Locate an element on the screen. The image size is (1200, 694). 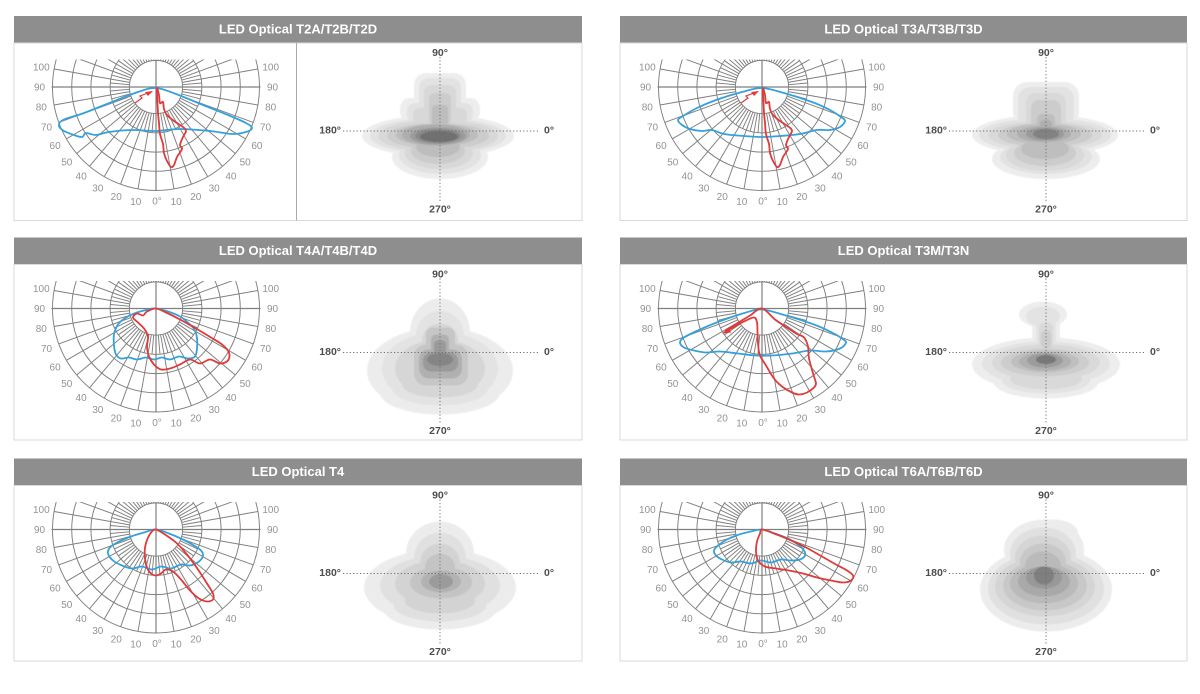
svg-text: LED Optical T4 is located at coordinates (298, 471).